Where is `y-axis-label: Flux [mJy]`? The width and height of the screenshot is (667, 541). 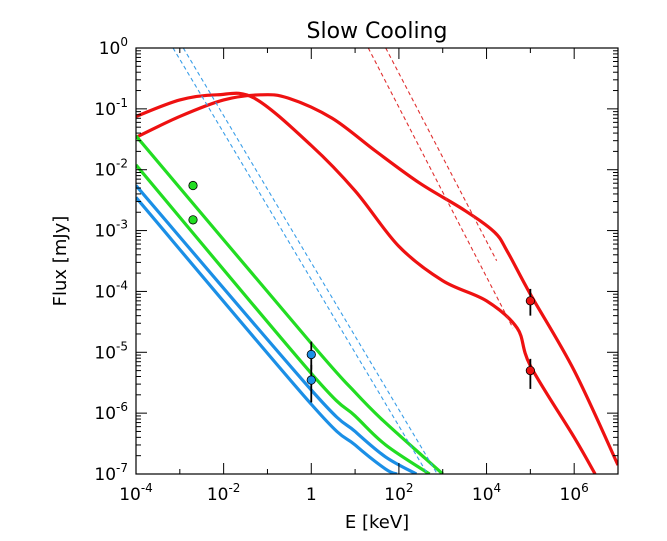 y-axis-label: Flux [mJy] is located at coordinates (60, 261).